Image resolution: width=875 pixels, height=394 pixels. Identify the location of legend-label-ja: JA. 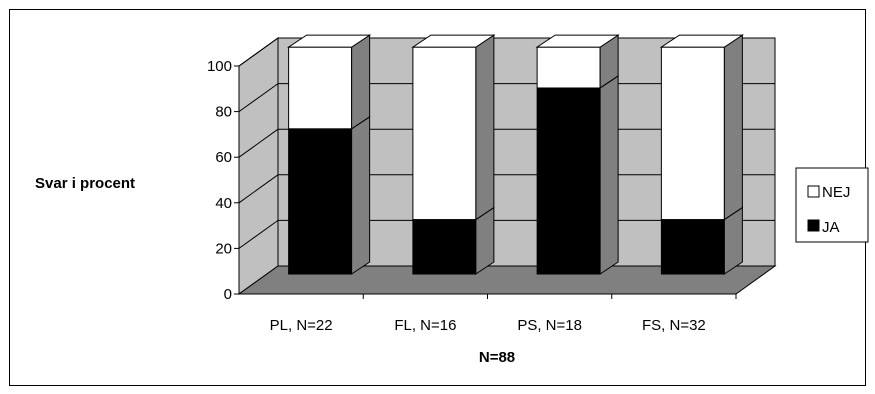
(831, 227).